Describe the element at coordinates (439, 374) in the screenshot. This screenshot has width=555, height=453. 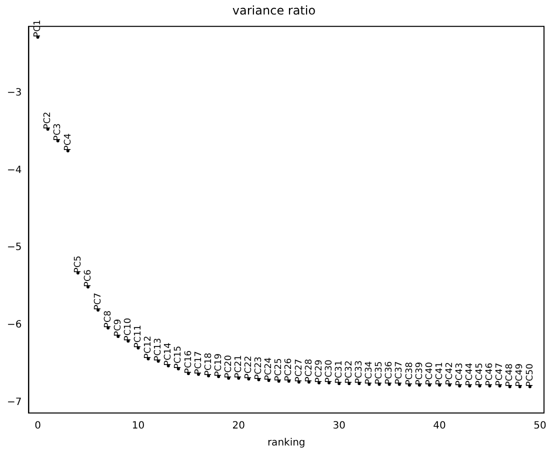
I see `data-label: PC41` at that location.